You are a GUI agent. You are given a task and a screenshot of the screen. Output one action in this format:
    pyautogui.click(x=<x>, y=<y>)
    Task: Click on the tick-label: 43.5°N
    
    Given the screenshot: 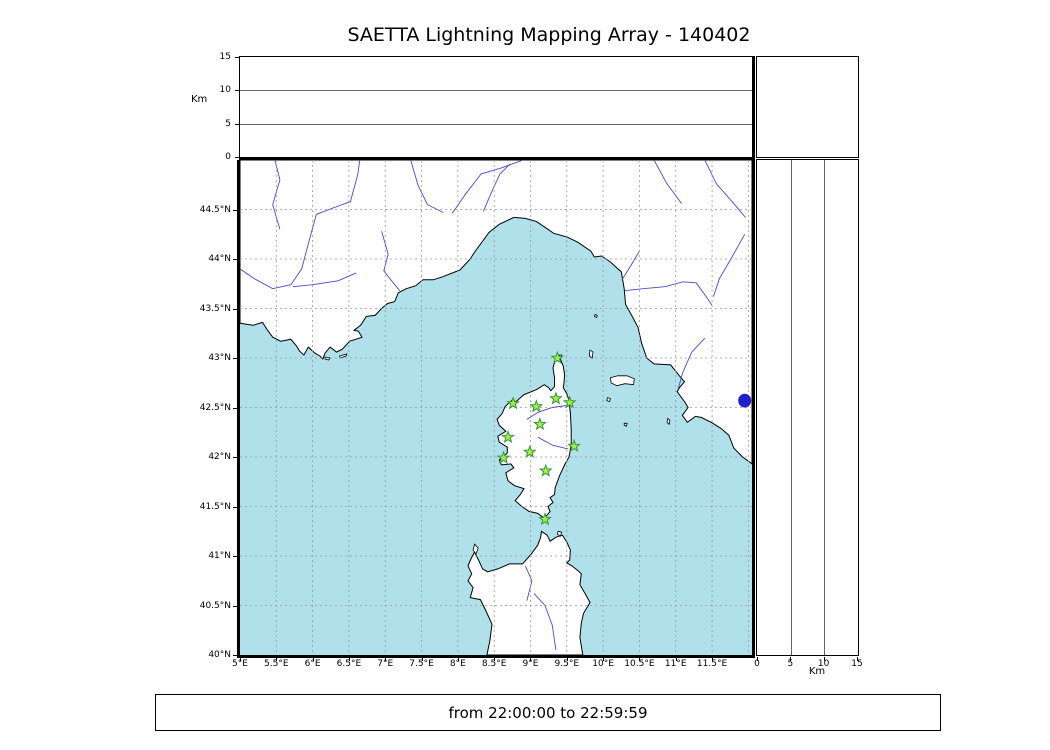 What is the action you would take?
    pyautogui.click(x=215, y=308)
    